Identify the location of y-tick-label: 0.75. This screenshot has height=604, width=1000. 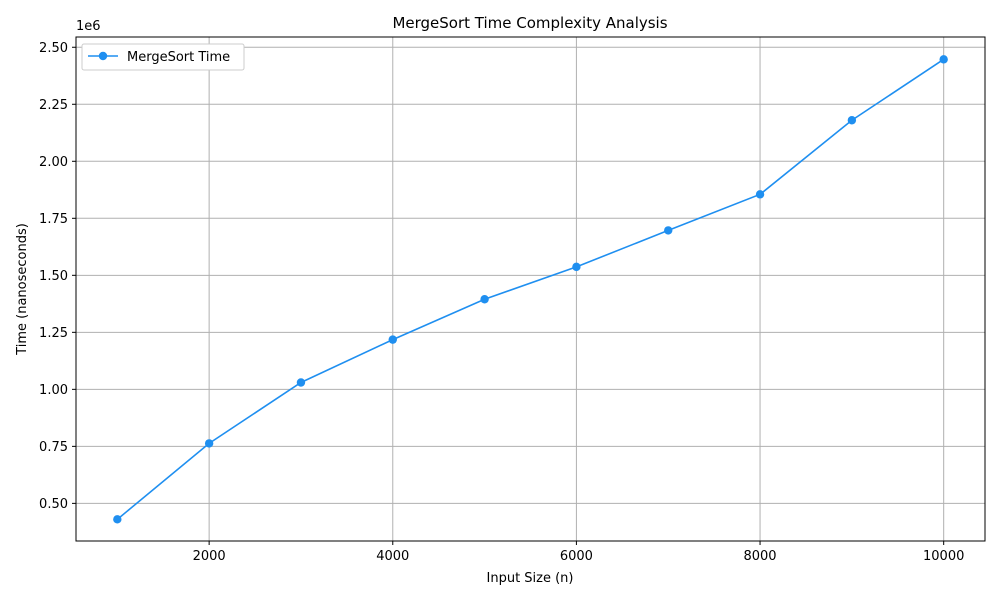
(53, 447).